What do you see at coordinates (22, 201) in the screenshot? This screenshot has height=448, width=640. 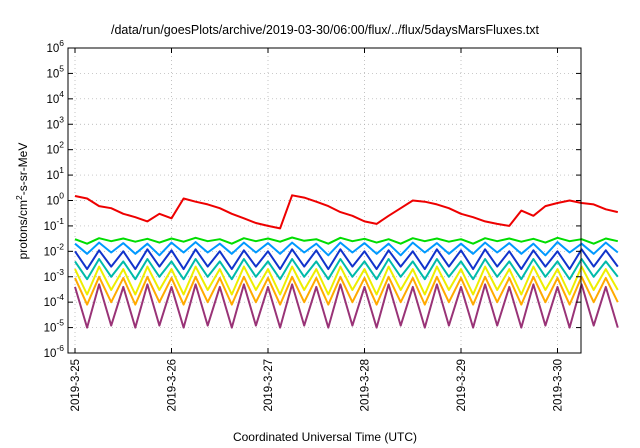 I see `y-axis-label: protons/cm2-s-sr-MeV` at bounding box center [22, 201].